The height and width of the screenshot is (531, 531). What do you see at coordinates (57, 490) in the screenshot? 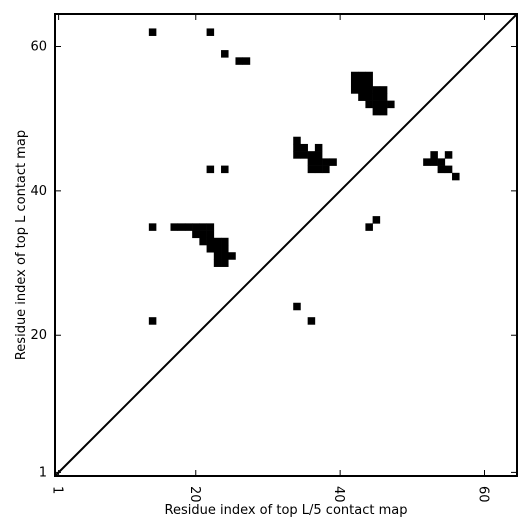
I see `x-tick-label: 1` at bounding box center [57, 490].